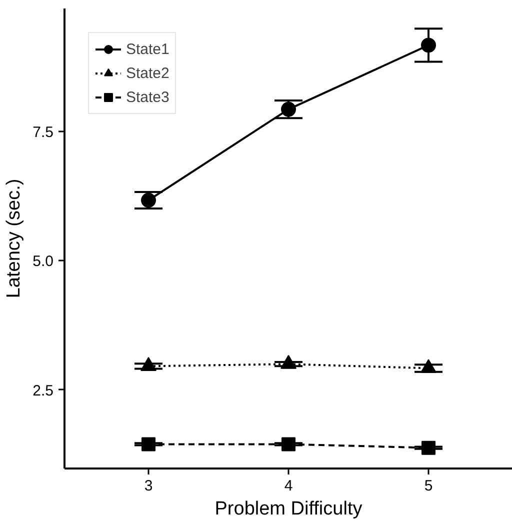  Describe the element at coordinates (43, 261) in the screenshot. I see `y-tick-label: 5.0` at that location.